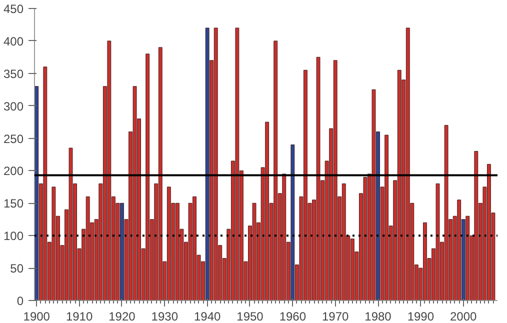 The width and height of the screenshot is (507, 323). I want to click on x-tick-label: 1980, so click(378, 316).